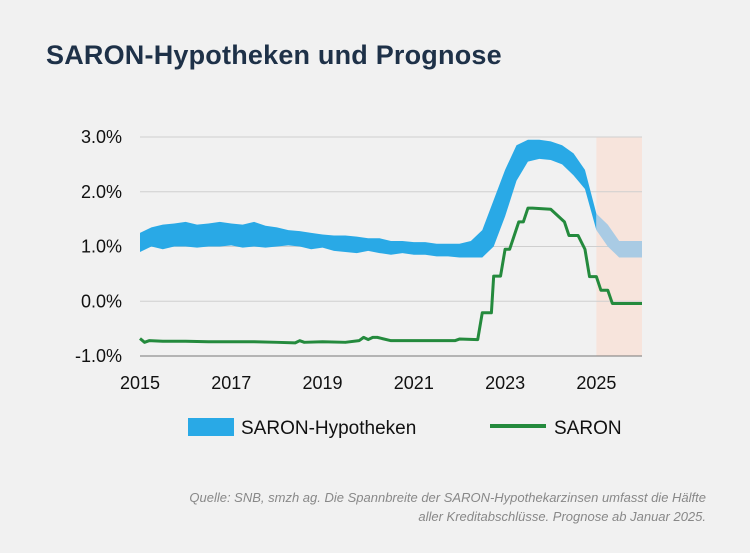 Image resolution: width=750 pixels, height=553 pixels. Describe the element at coordinates (211, 427) in the screenshot. I see `legend-swatch-saron-hypotheken` at that location.